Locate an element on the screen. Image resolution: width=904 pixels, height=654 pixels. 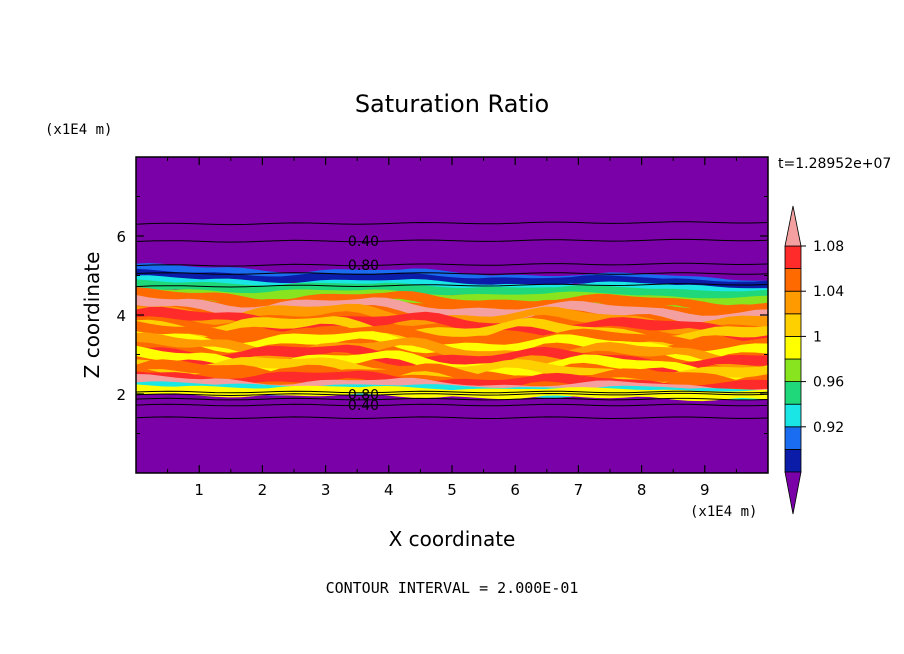
x-tick-label: 6 is located at coordinates (515, 490).